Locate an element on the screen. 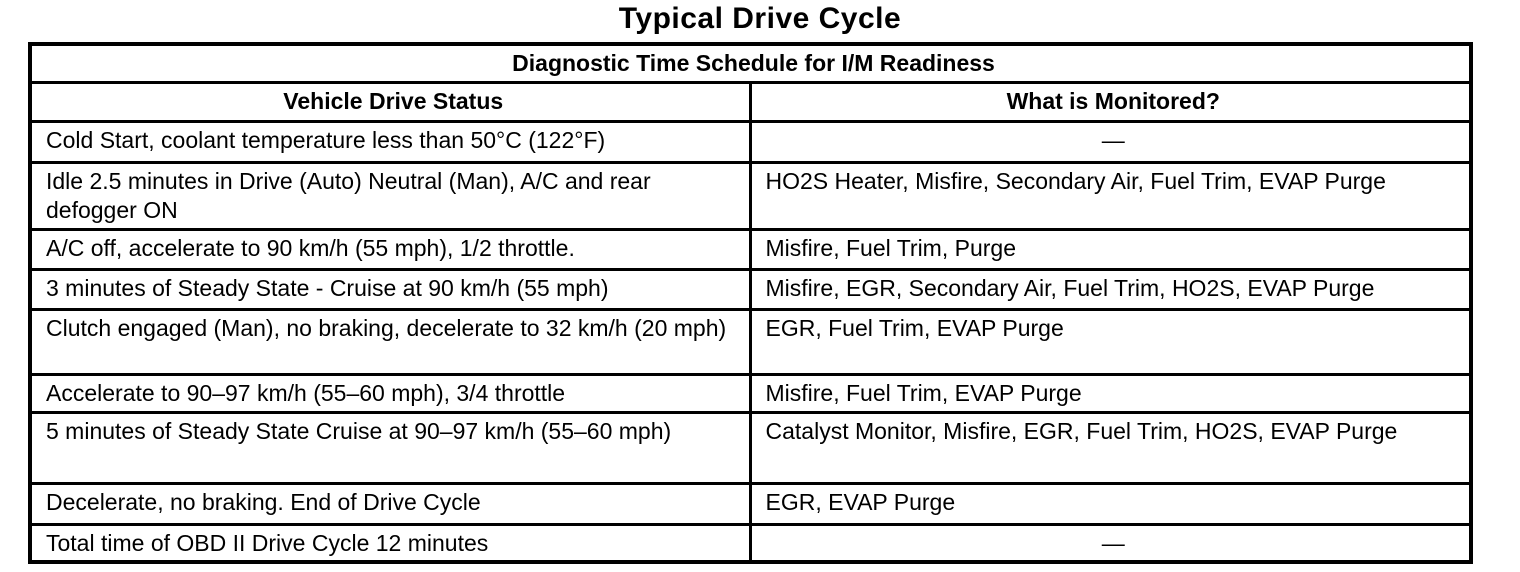 This screenshot has height=572, width=1520. monitored-cell: Misfire, Fuel Trim, Purge is located at coordinates (1110, 249).